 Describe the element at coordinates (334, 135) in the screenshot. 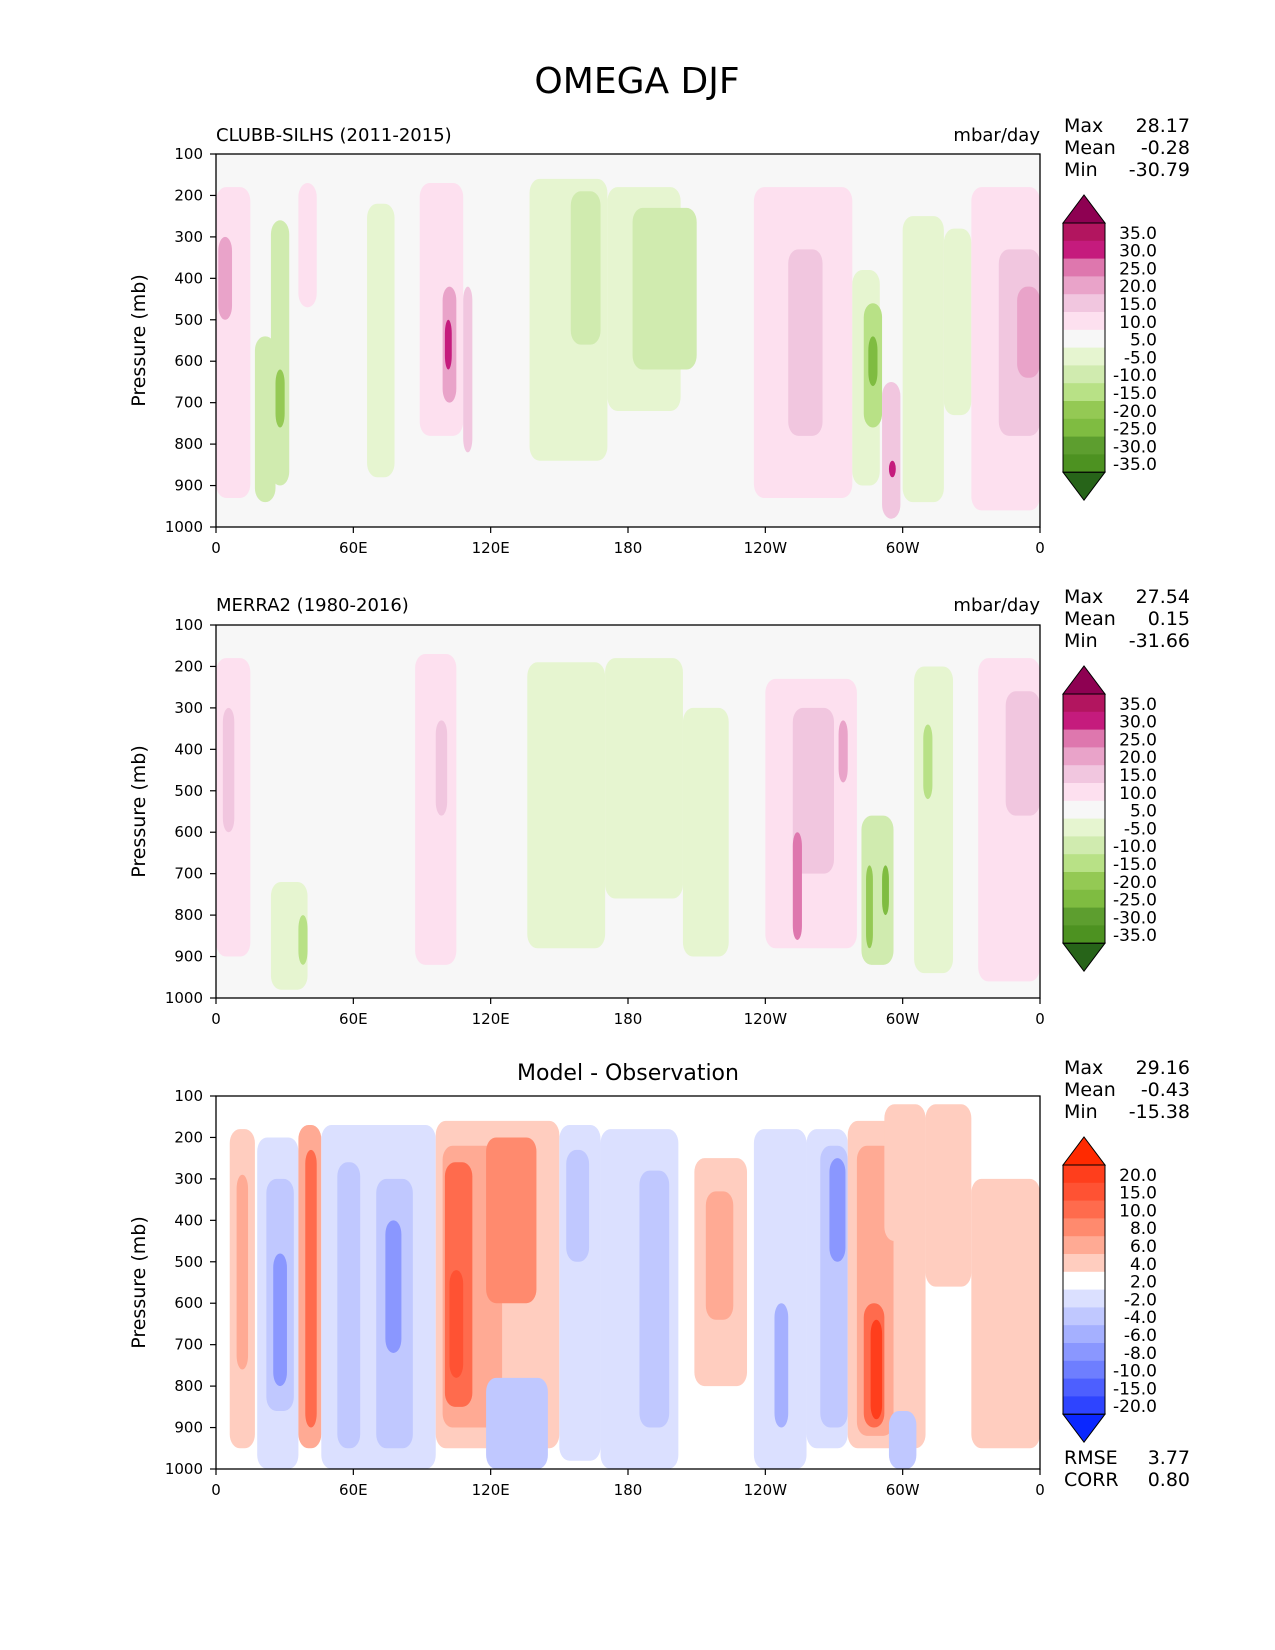

I see `panel-title-left: CLUBB-SILHS (2011-2015)` at that location.